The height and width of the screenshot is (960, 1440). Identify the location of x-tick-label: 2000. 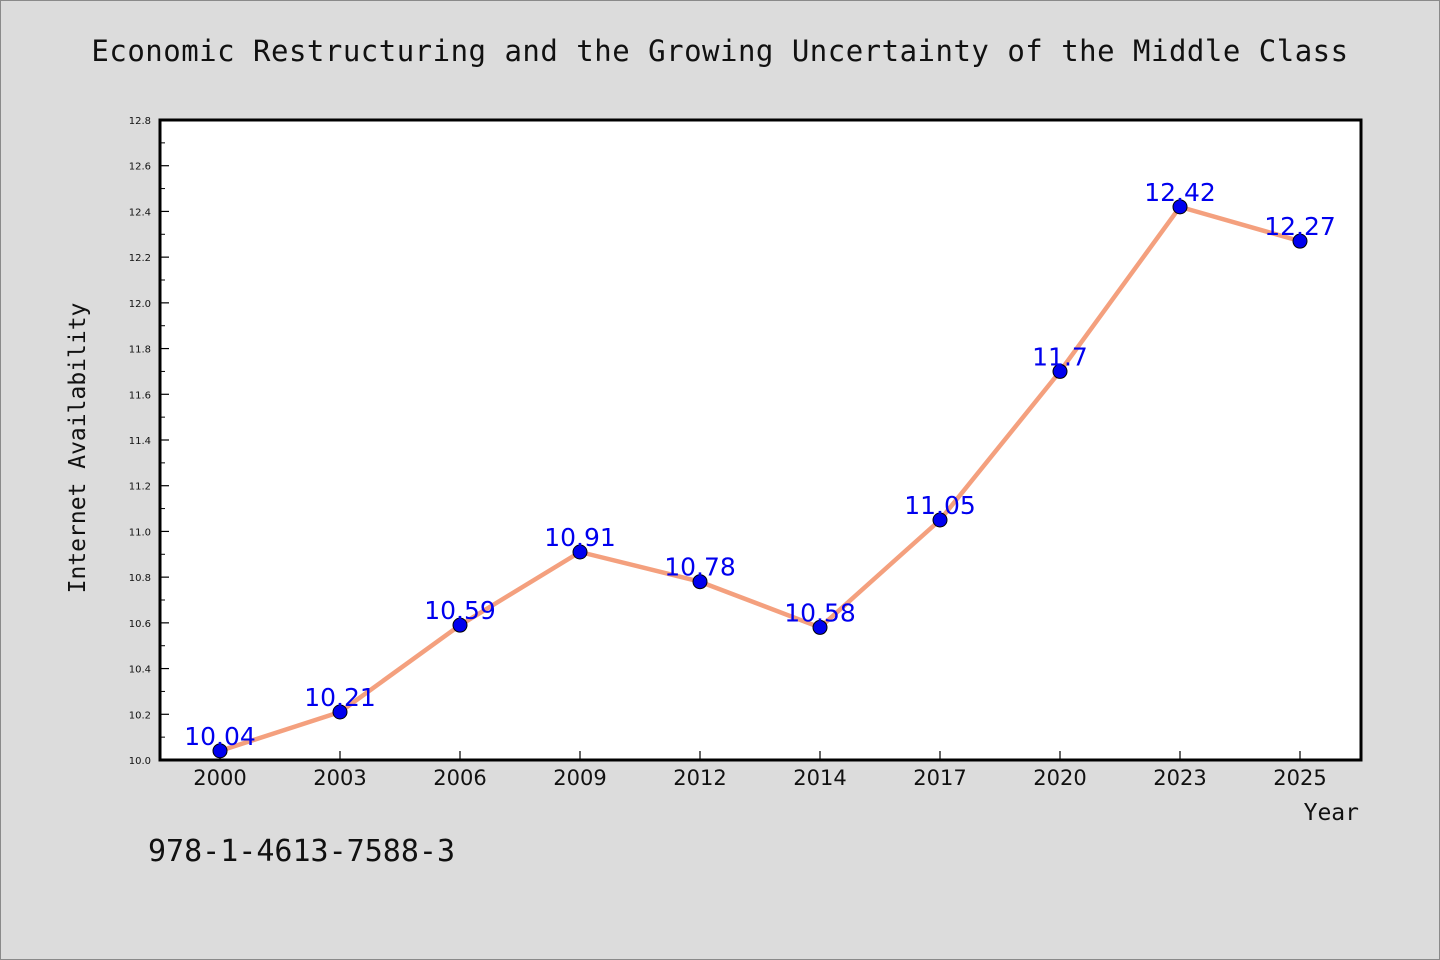
(219, 778).